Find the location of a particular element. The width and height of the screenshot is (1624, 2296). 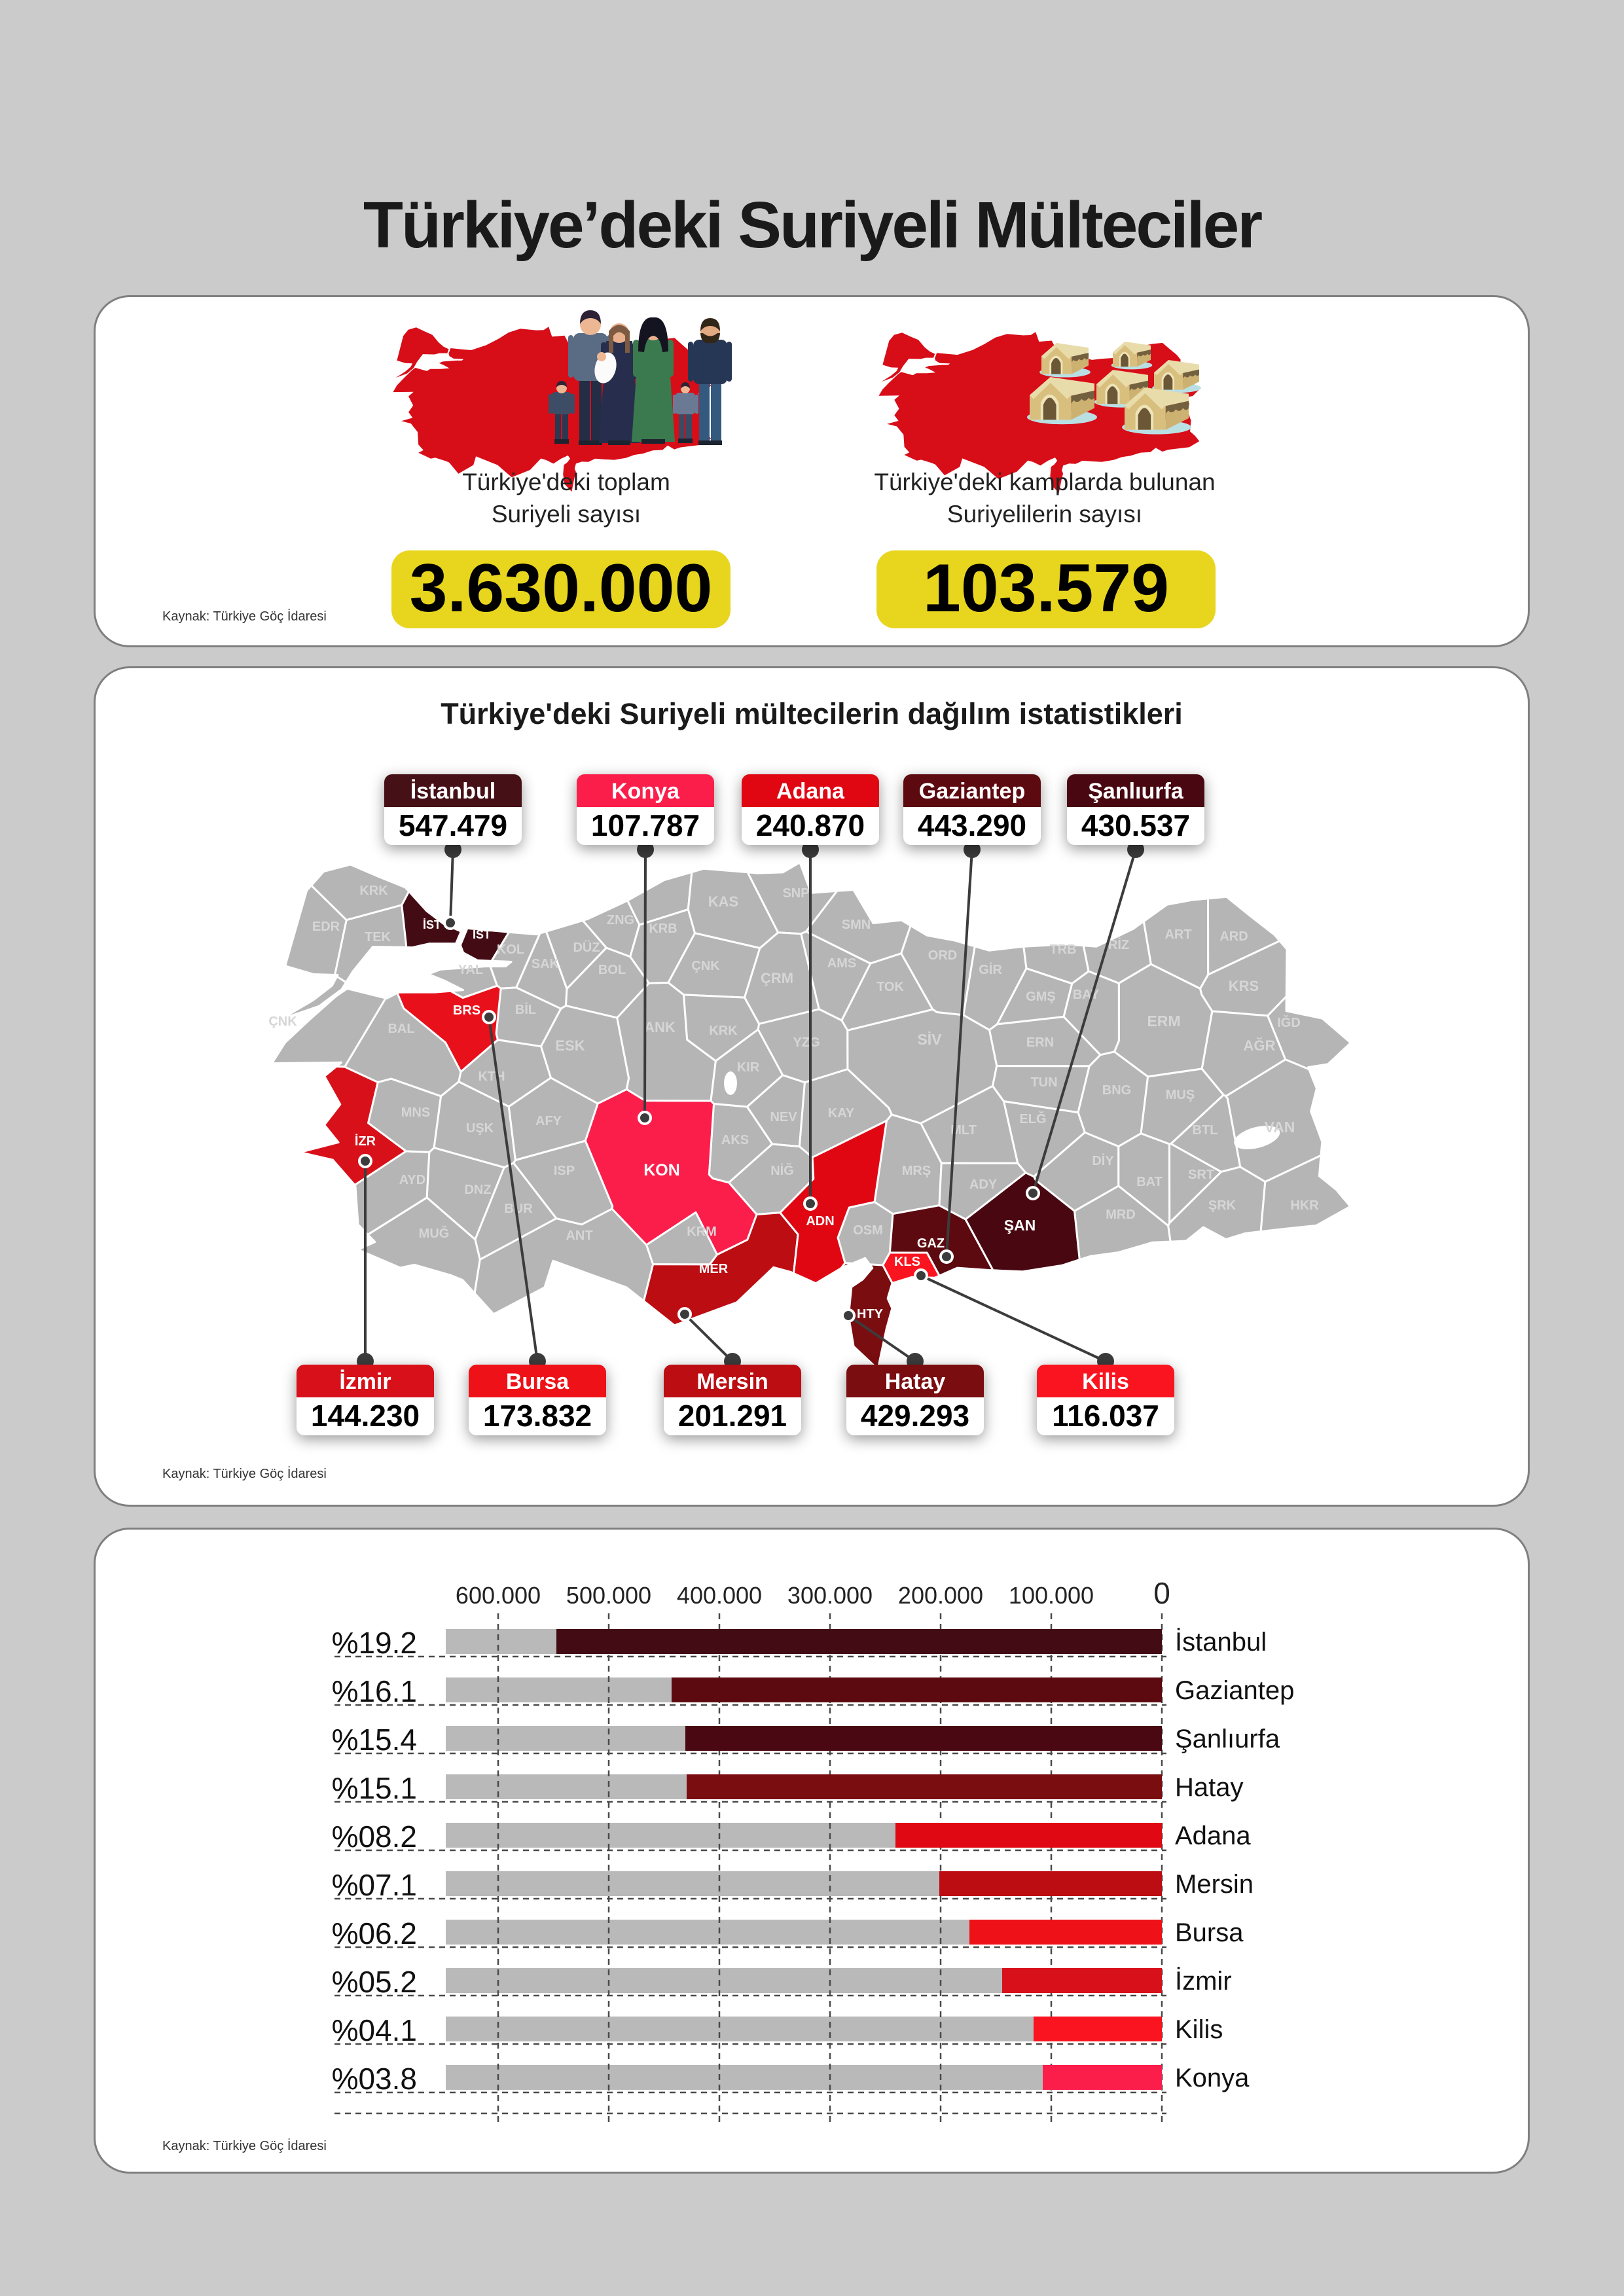

svg-text: MUĞ is located at coordinates (434, 1233).